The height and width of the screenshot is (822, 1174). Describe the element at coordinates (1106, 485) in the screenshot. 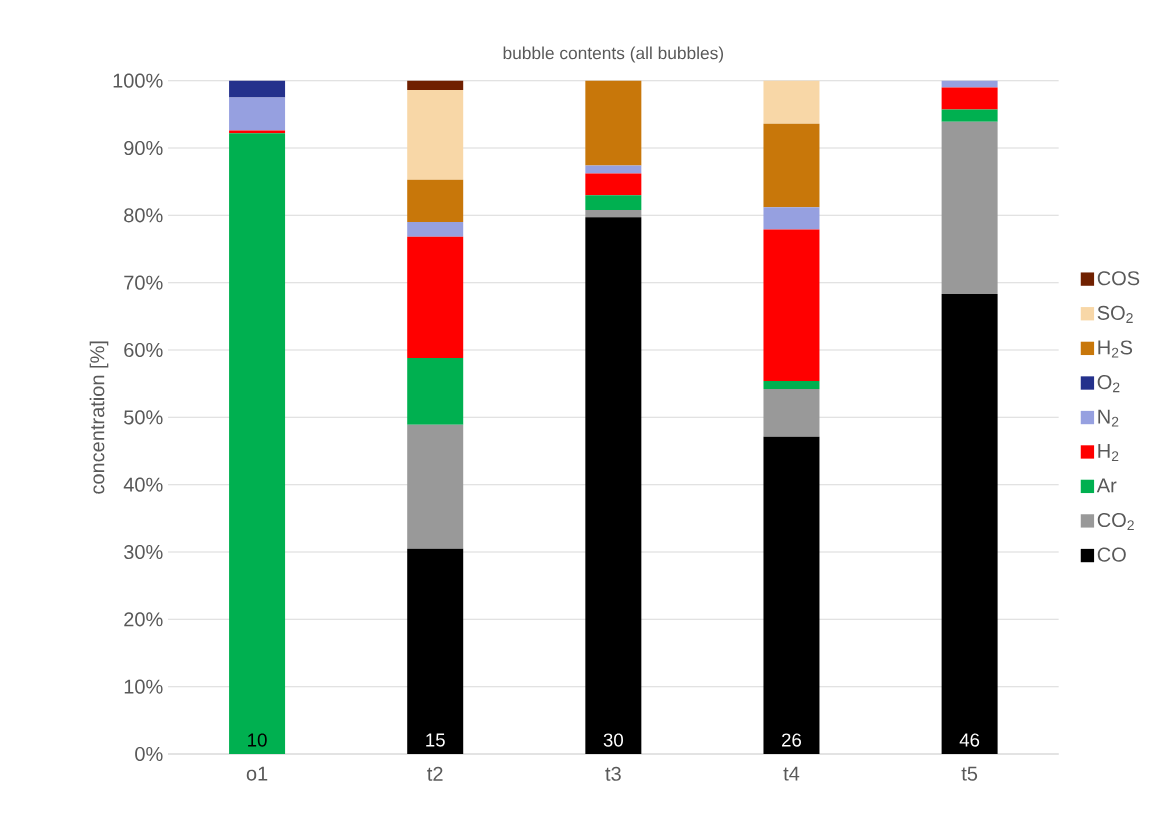

I see `legend-label: Ar` at that location.